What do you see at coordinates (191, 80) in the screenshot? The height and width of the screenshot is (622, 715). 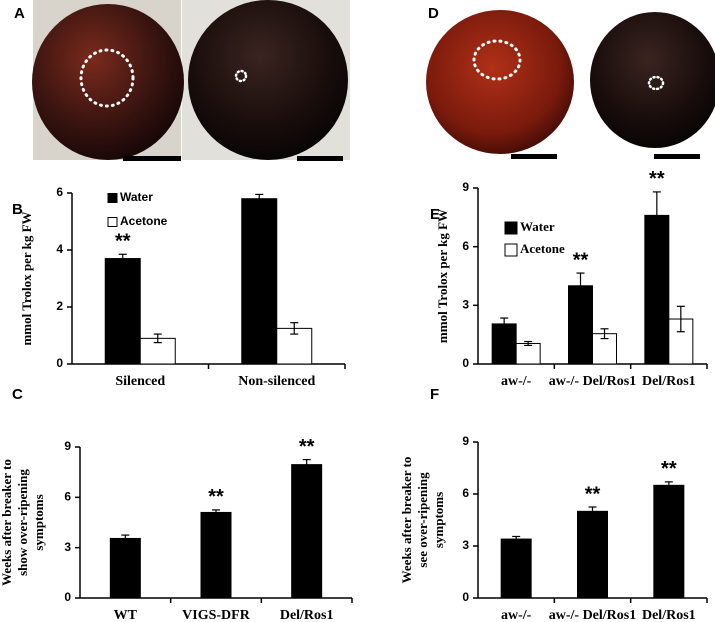 I see `photo-a` at bounding box center [191, 80].